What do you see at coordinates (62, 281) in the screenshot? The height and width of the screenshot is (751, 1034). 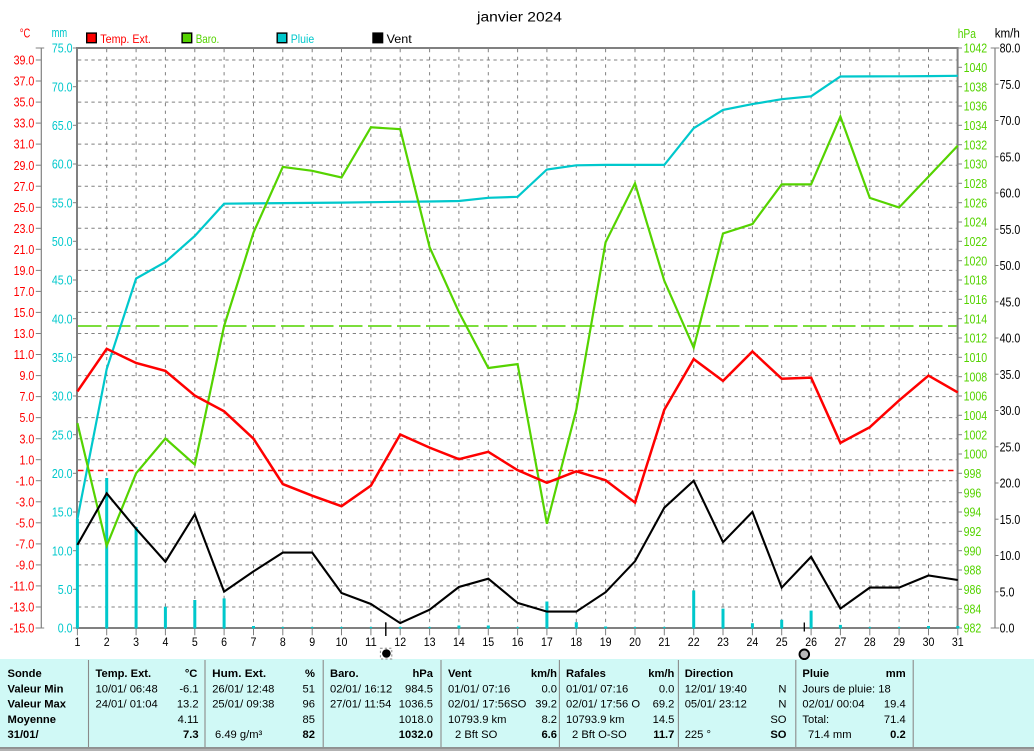 I see `svg-text: 45.0` at bounding box center [62, 281].